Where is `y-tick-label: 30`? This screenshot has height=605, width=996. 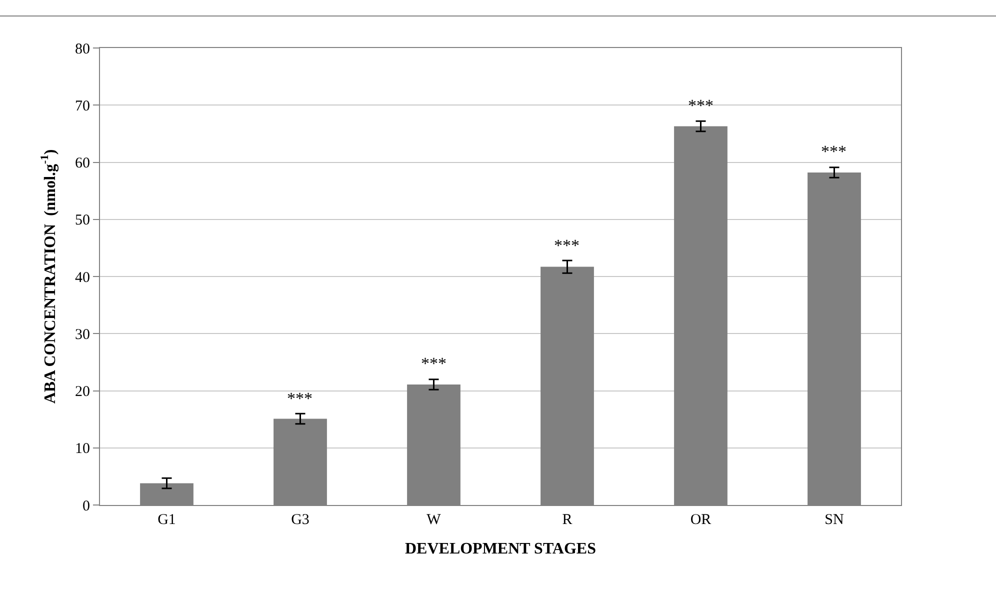 y-tick-label: 30 is located at coordinates (82, 334).